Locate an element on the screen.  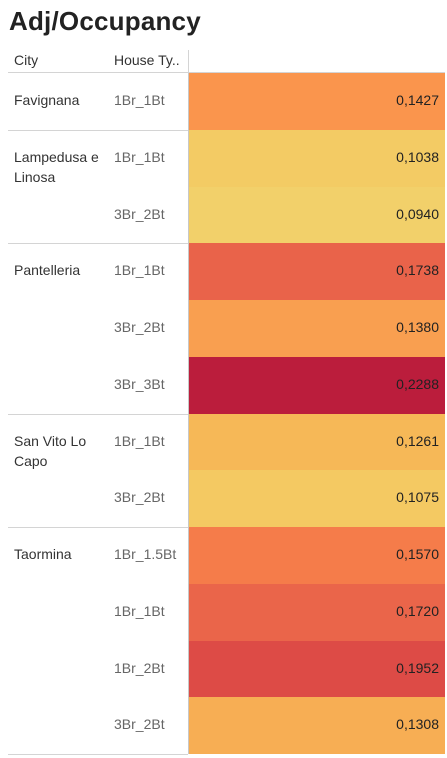
cell-value-label: 0,1570 is located at coordinates (417, 554).